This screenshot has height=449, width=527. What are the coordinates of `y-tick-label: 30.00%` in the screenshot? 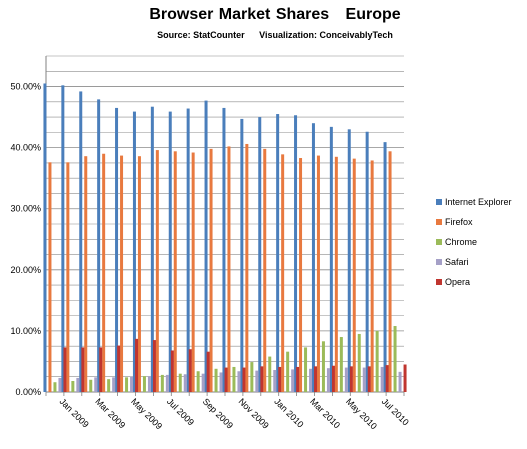 It's located at (25, 209).